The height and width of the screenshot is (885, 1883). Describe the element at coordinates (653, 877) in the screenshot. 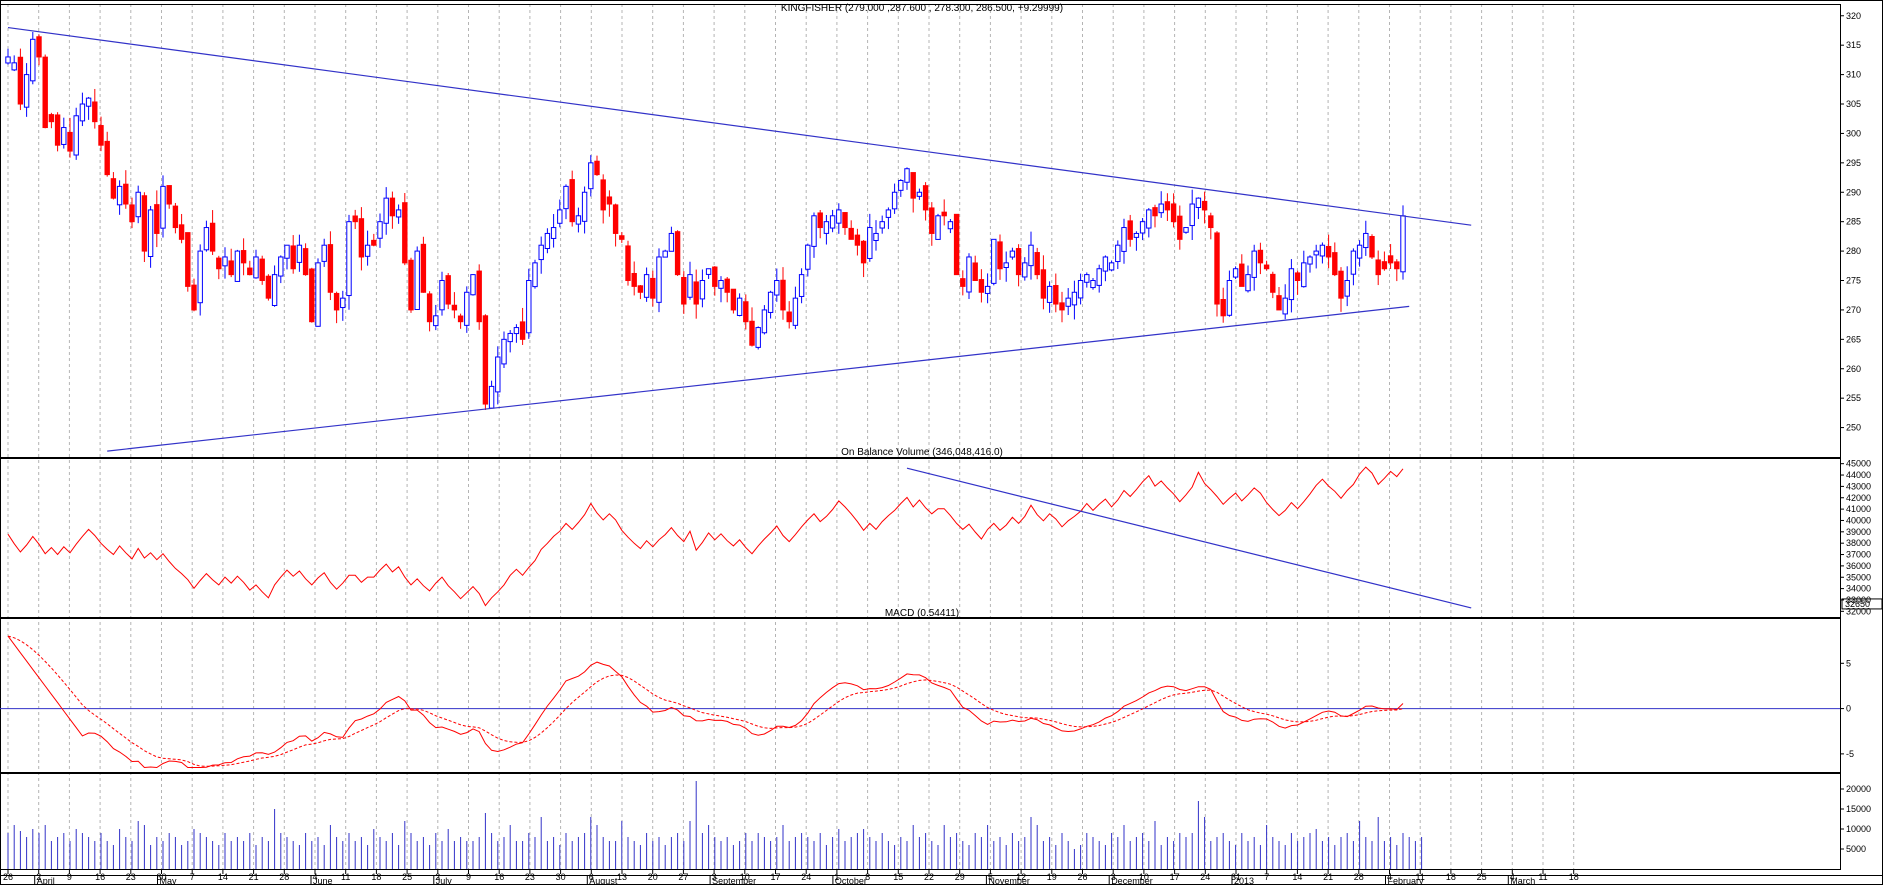

I see `x-tick-label: 20` at that location.